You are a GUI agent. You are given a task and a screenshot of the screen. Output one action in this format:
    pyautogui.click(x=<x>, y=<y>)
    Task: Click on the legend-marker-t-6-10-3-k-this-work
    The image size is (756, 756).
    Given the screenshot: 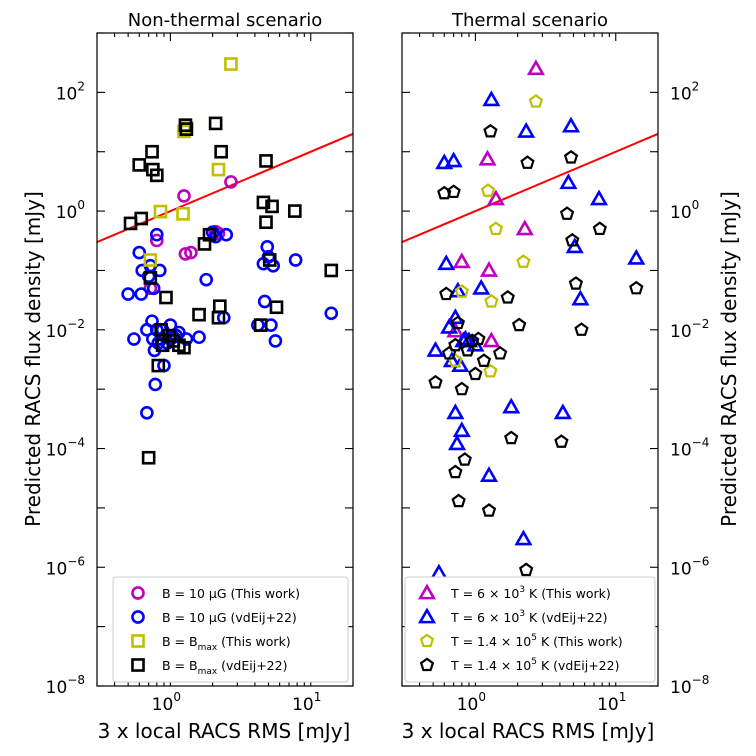 What is the action you would take?
    pyautogui.click(x=427, y=591)
    